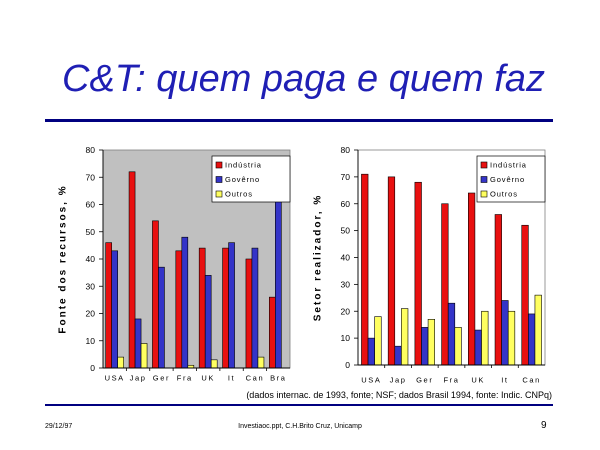  What do you see at coordinates (63, 258) in the screenshot?
I see `y-axis-title: Fonte dos recursos, %` at bounding box center [63, 258].